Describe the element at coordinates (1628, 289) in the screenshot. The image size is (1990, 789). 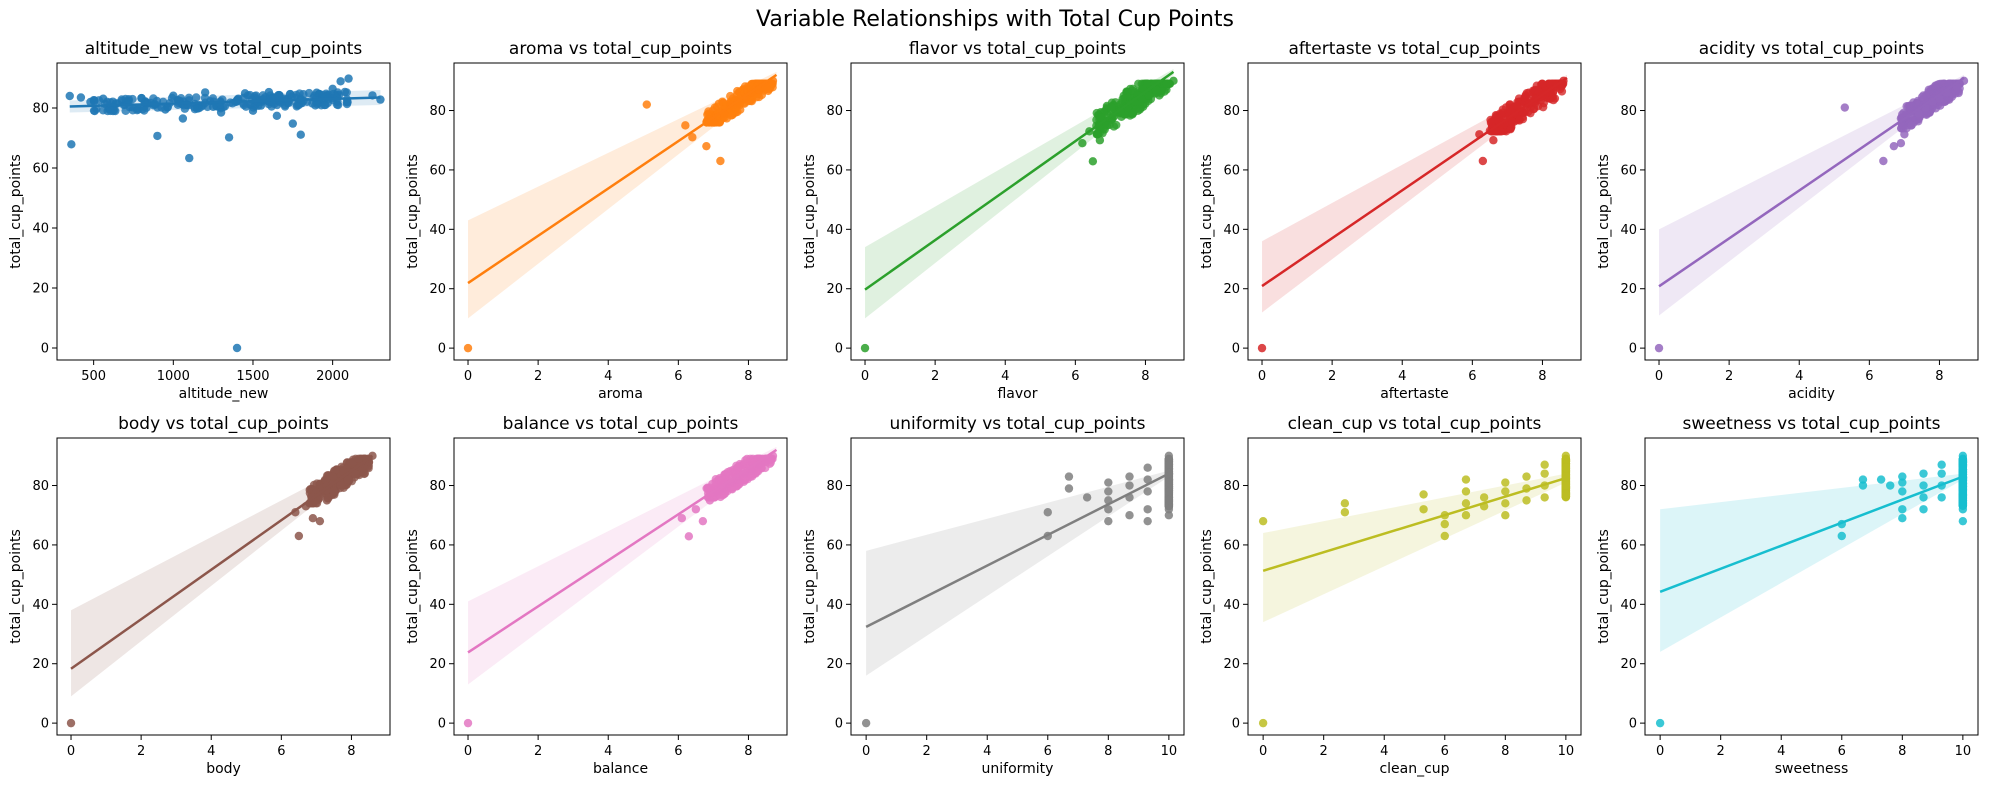
I see `y-tick-label: 20` at that location.